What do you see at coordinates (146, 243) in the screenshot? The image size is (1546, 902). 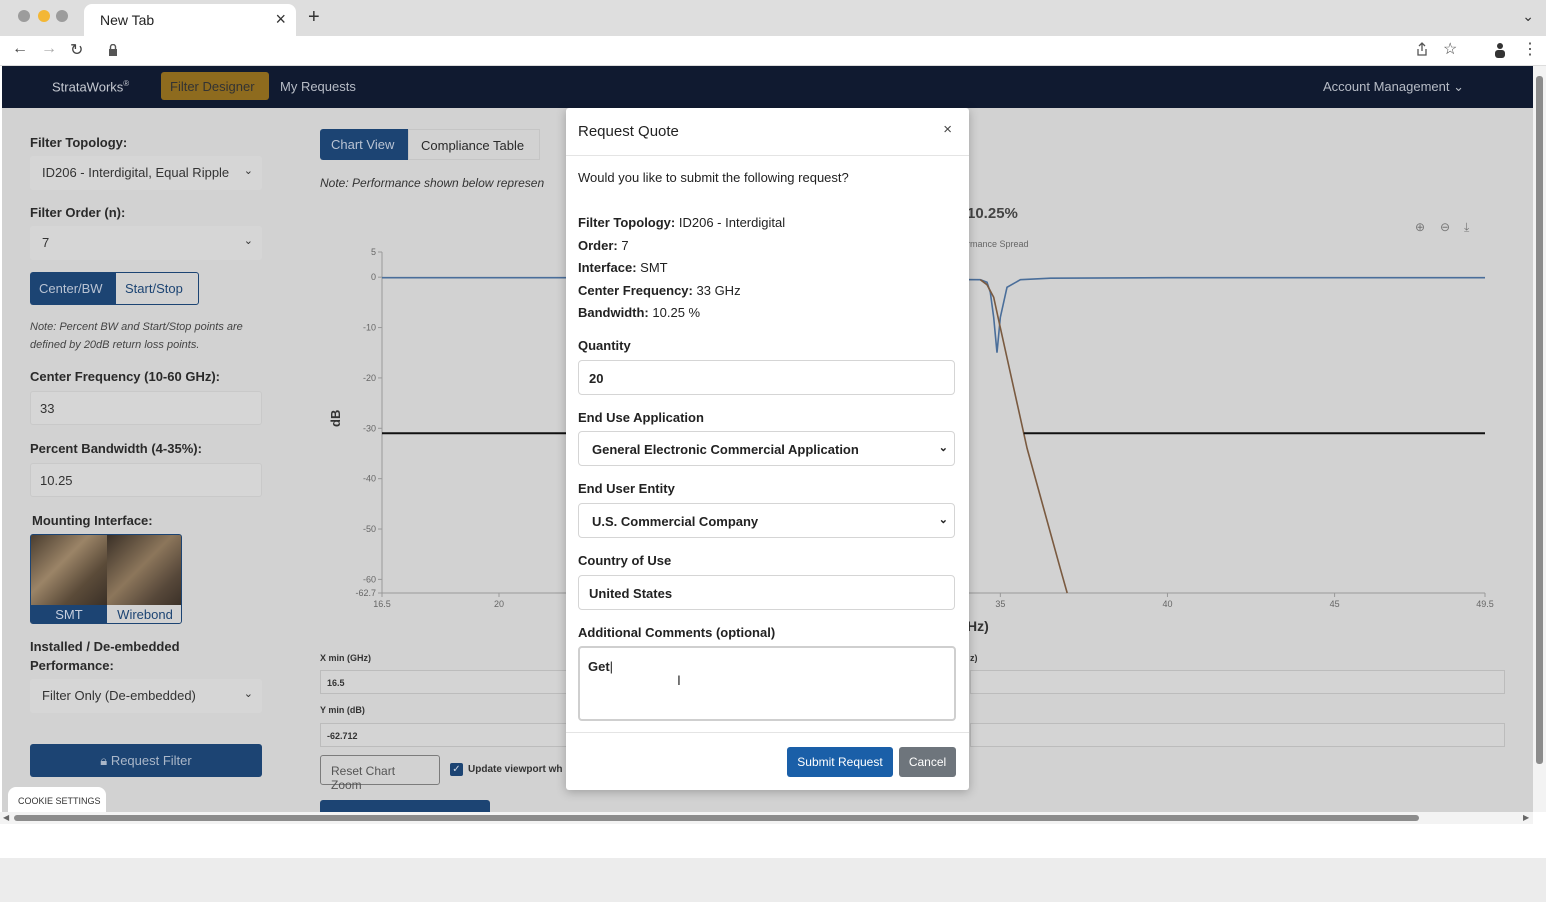 I see `order-select: 7 ⌄` at bounding box center [146, 243].